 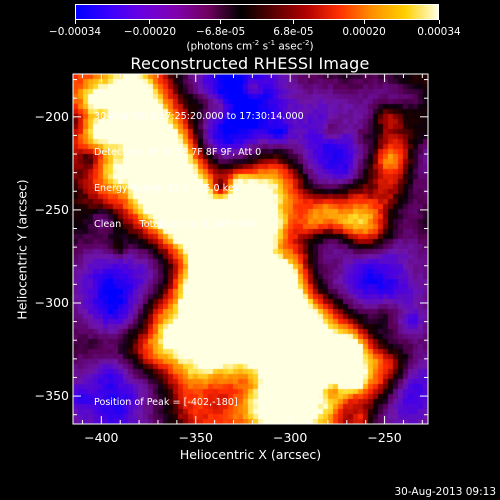 What do you see at coordinates (51, 209) in the screenshot?
I see `y-tick-label: −250` at bounding box center [51, 209].